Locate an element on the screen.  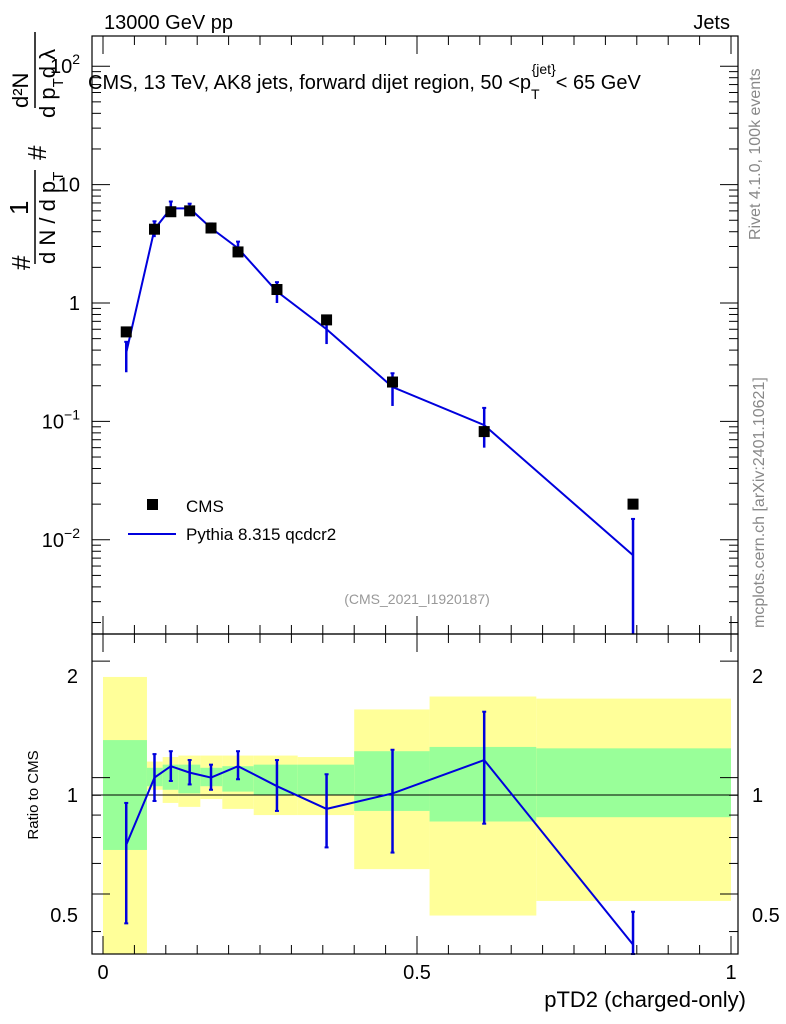
ratio-tick-05: 0.5 is located at coordinates (64, 916).